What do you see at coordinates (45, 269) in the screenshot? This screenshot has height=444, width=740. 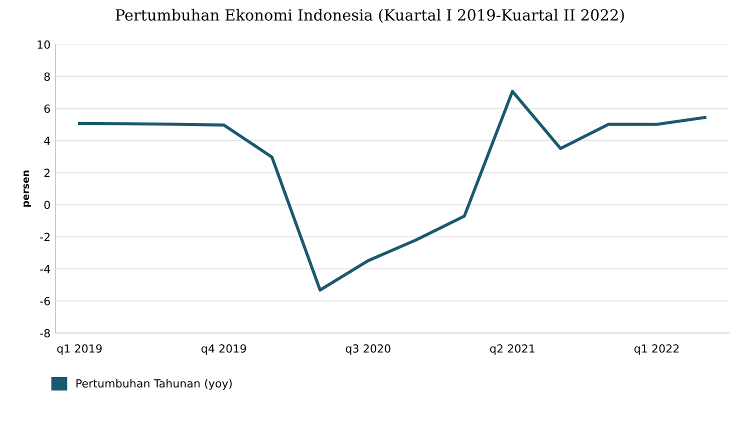 I see `y-tick-label: -4` at bounding box center [45, 269].